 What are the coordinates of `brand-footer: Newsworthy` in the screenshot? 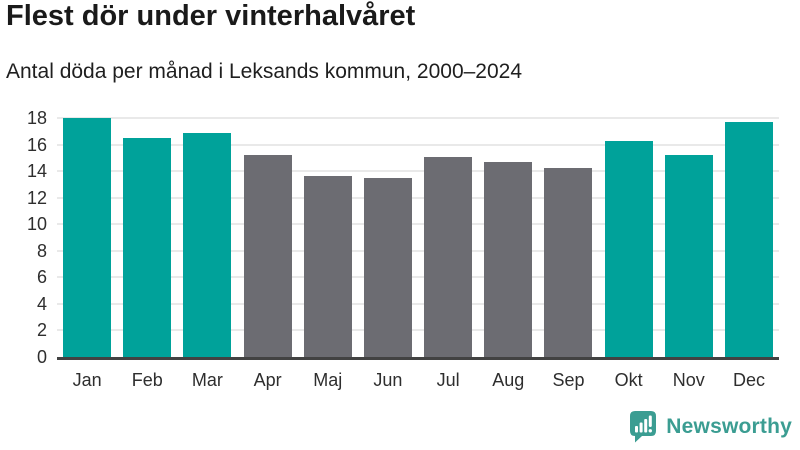 It's located at (710, 427).